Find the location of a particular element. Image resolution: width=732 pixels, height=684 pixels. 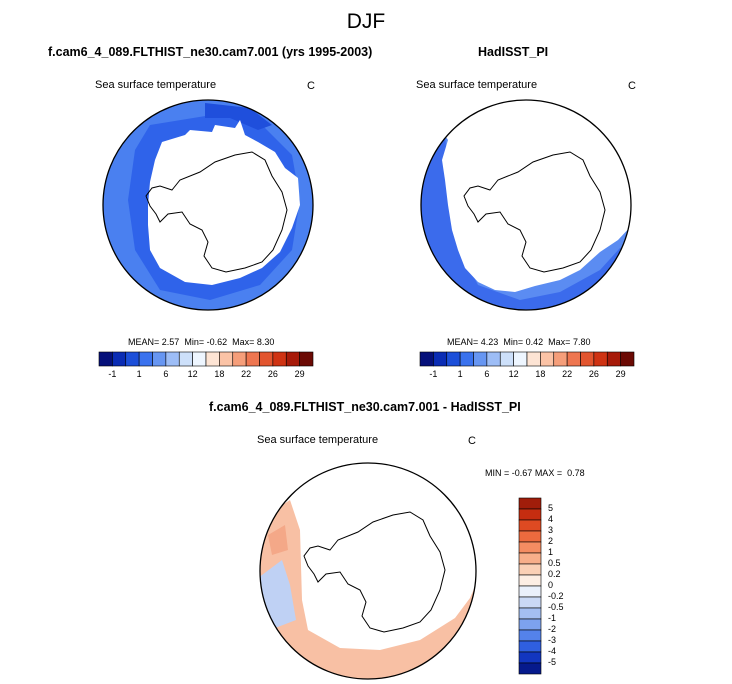

panel1-colorbar-segment is located at coordinates (306, 359).